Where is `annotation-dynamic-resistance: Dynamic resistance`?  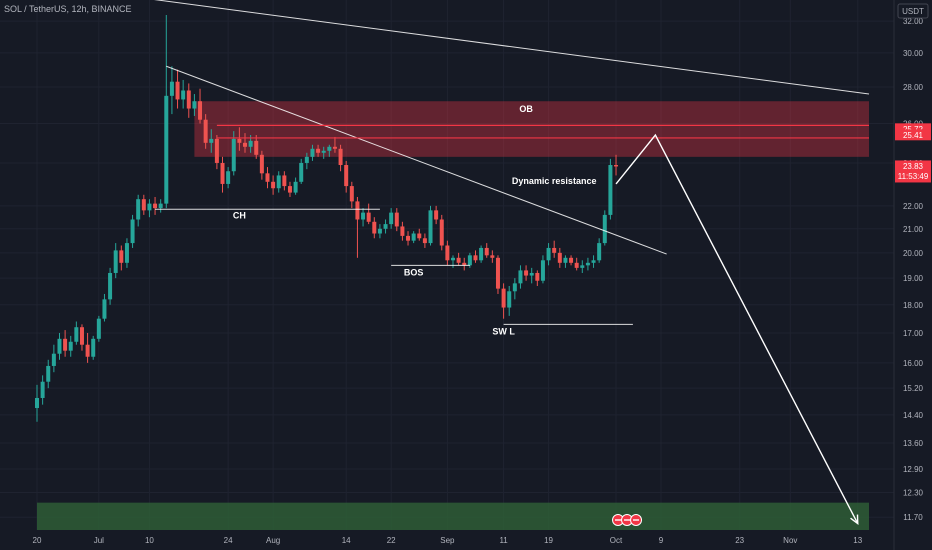
annotation-dynamic-resistance: Dynamic resistance is located at coordinates (554, 181).